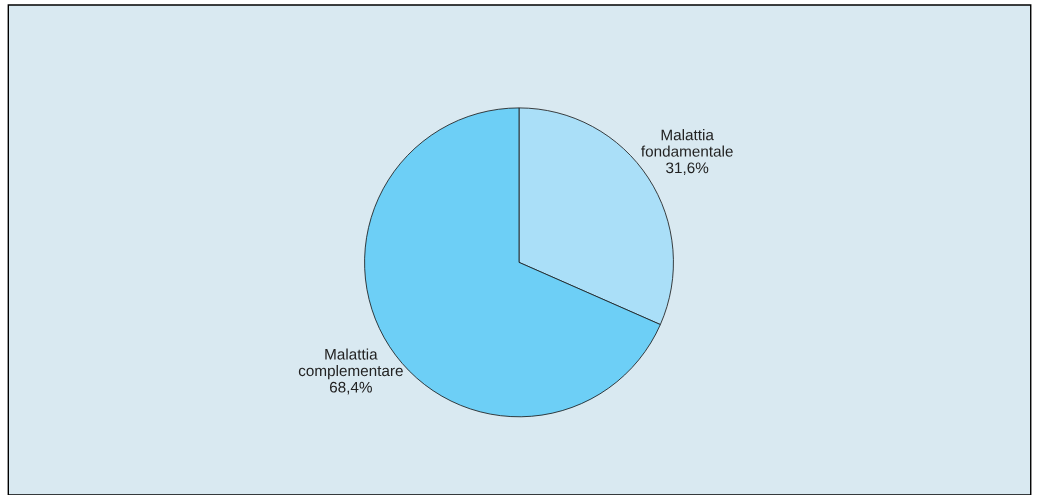 This screenshot has width=1038, height=495. I want to click on data-label: 31,6%, so click(687, 169).